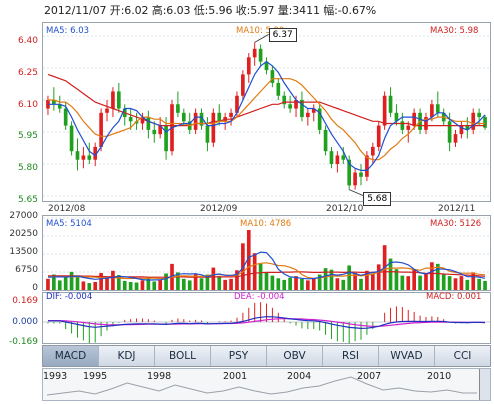 The height and width of the screenshot is (404, 494). What do you see at coordinates (27, 73) in the screenshot?
I see `price-ytick: 6.25` at bounding box center [27, 73].